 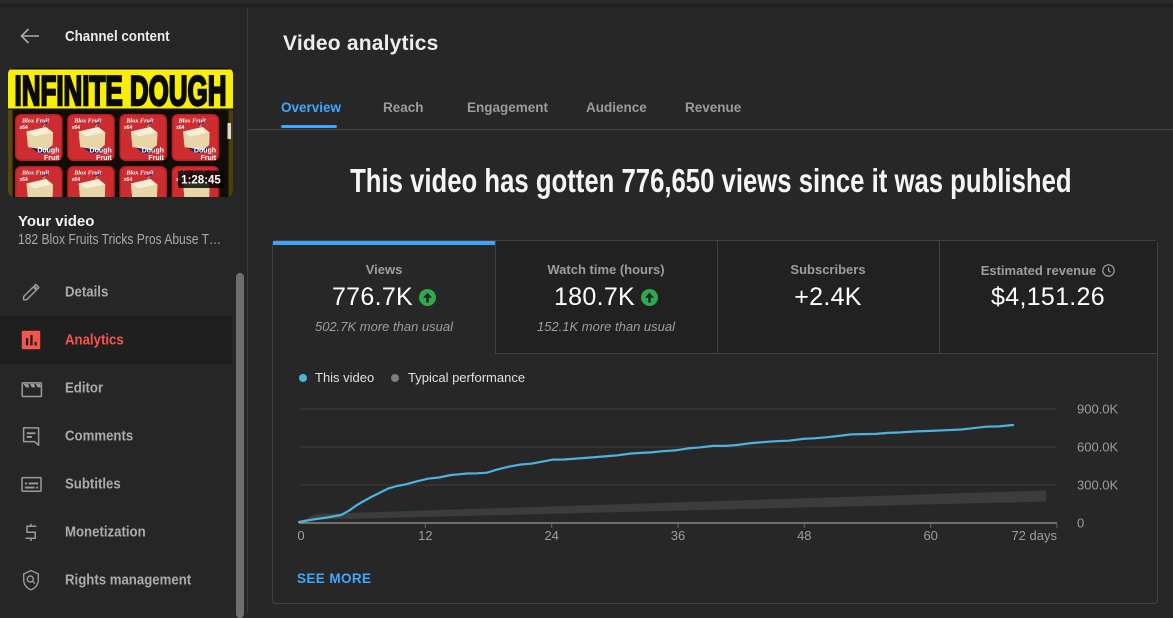 What do you see at coordinates (930, 535) in the screenshot?
I see `svg-text: 60` at bounding box center [930, 535].